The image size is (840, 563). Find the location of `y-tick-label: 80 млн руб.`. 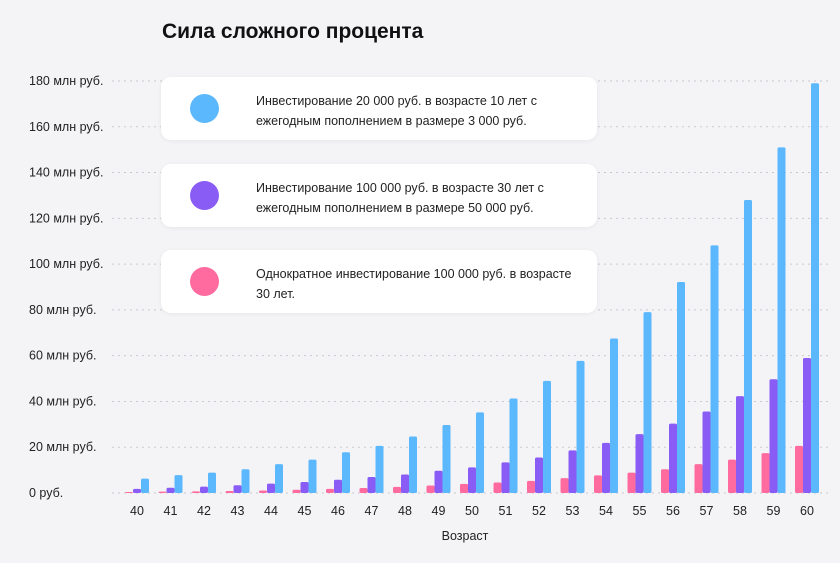

y-tick-label: 80 млн руб. is located at coordinates (62, 310).